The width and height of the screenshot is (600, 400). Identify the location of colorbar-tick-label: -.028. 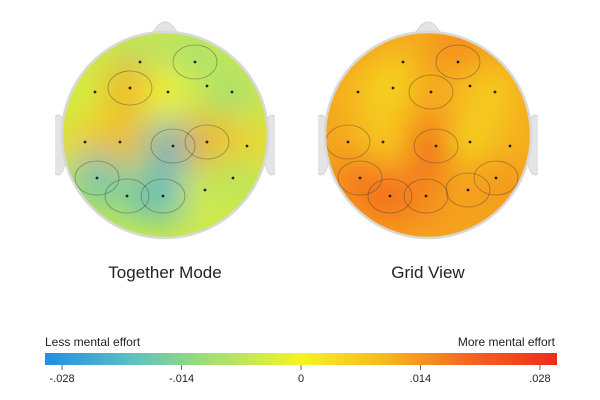
(62, 379).